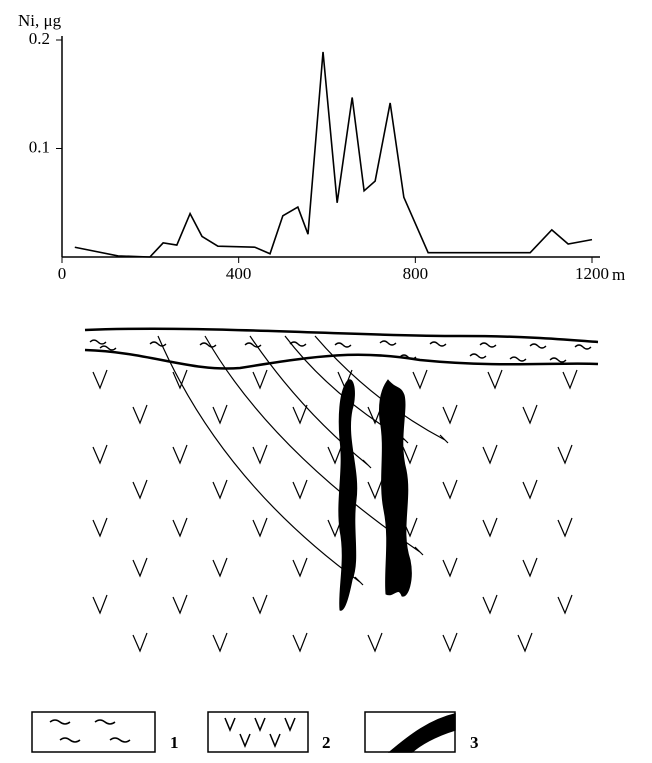 Image resolution: width=652 pixels, height=763 pixels. I want to click on layer-base, so click(341, 359).